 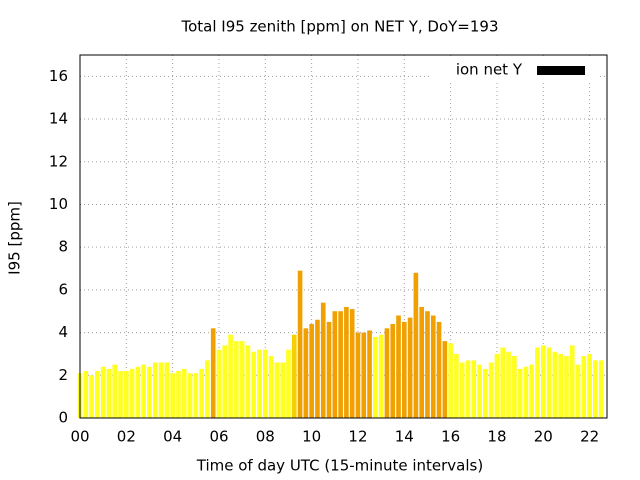 What do you see at coordinates (63, 247) in the screenshot?
I see `y-tick-label: 8` at bounding box center [63, 247].